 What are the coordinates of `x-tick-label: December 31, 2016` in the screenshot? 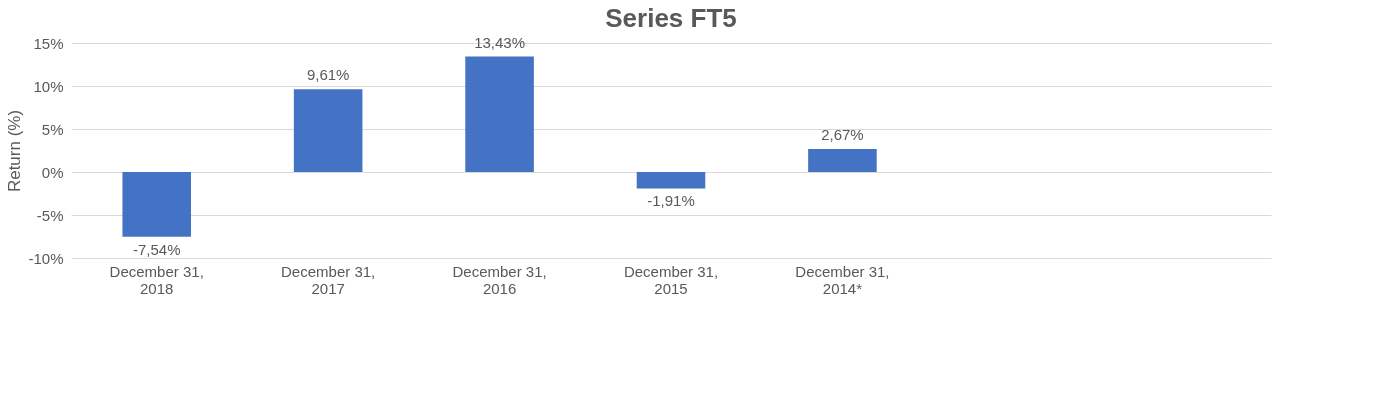 It's located at (499, 279).